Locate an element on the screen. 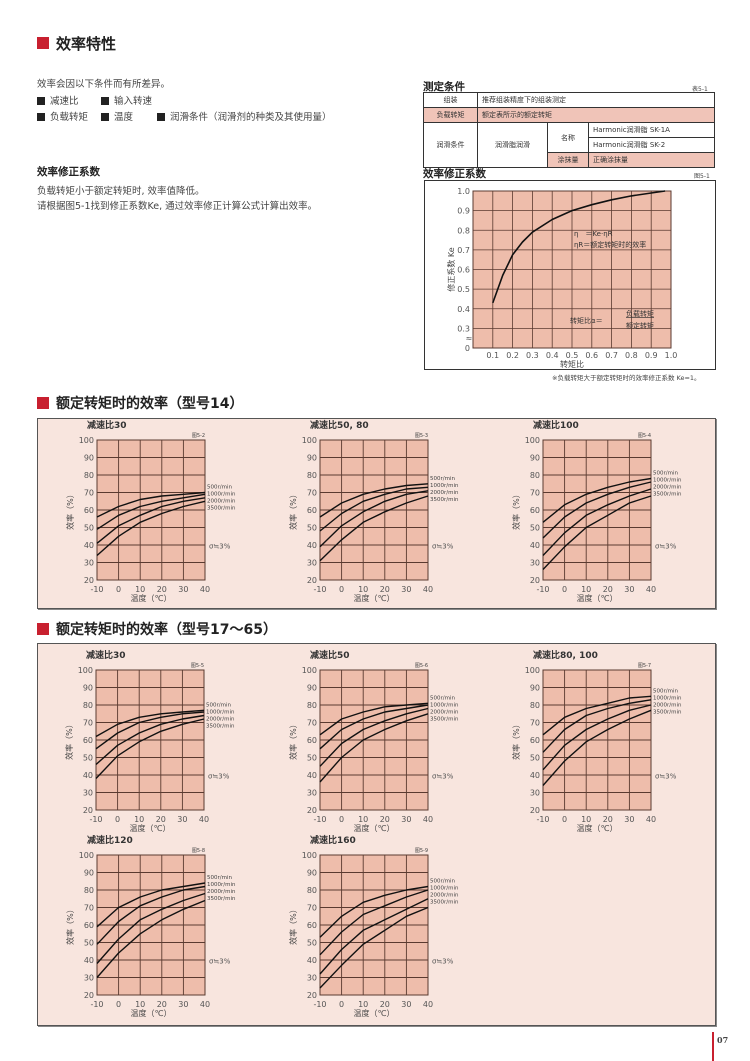 This screenshot has width=750, height=1061. ratio-formula-label: 转矩比α＝ is located at coordinates (586, 320).